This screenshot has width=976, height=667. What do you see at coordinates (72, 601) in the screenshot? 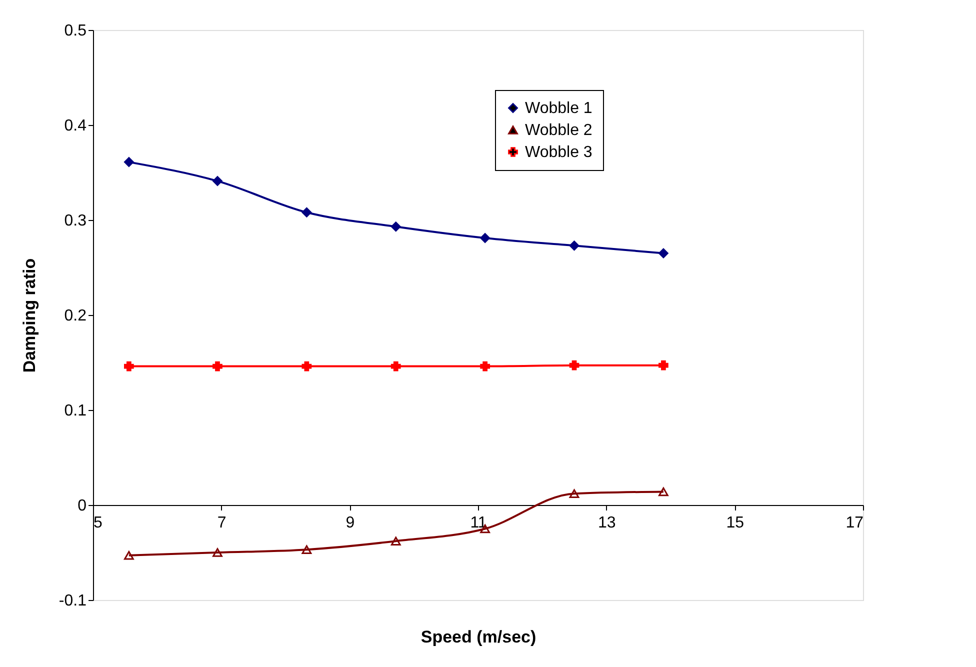
I see `y-tick-label: -0.1` at bounding box center [72, 601].